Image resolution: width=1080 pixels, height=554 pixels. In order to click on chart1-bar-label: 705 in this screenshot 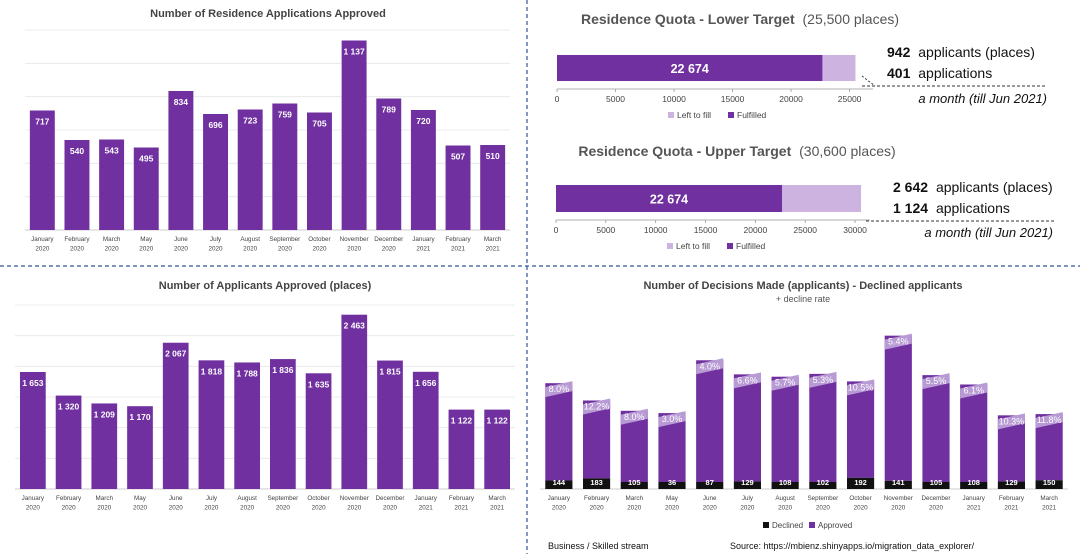, I will do `click(319, 124)`.